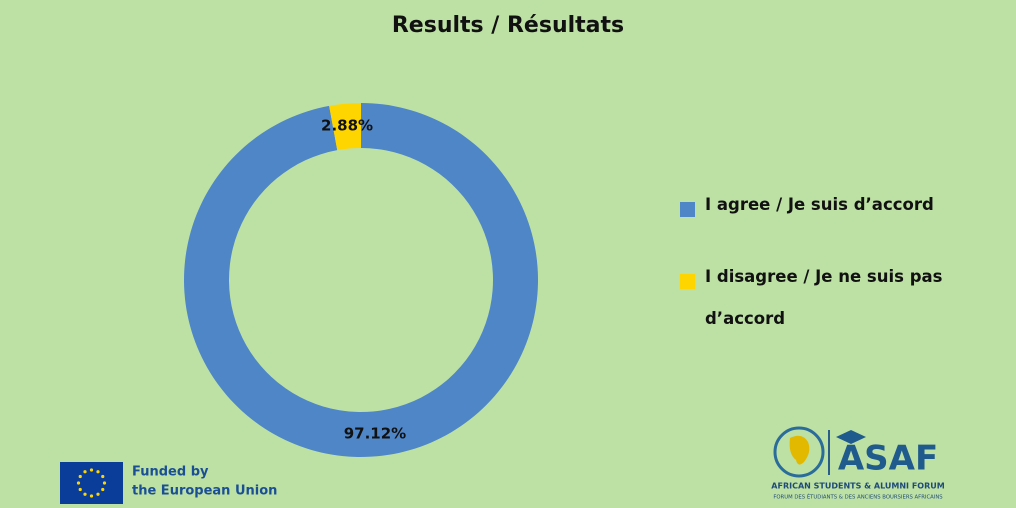 The width and height of the screenshot is (1016, 508). I want to click on slice, so click(345, 127).